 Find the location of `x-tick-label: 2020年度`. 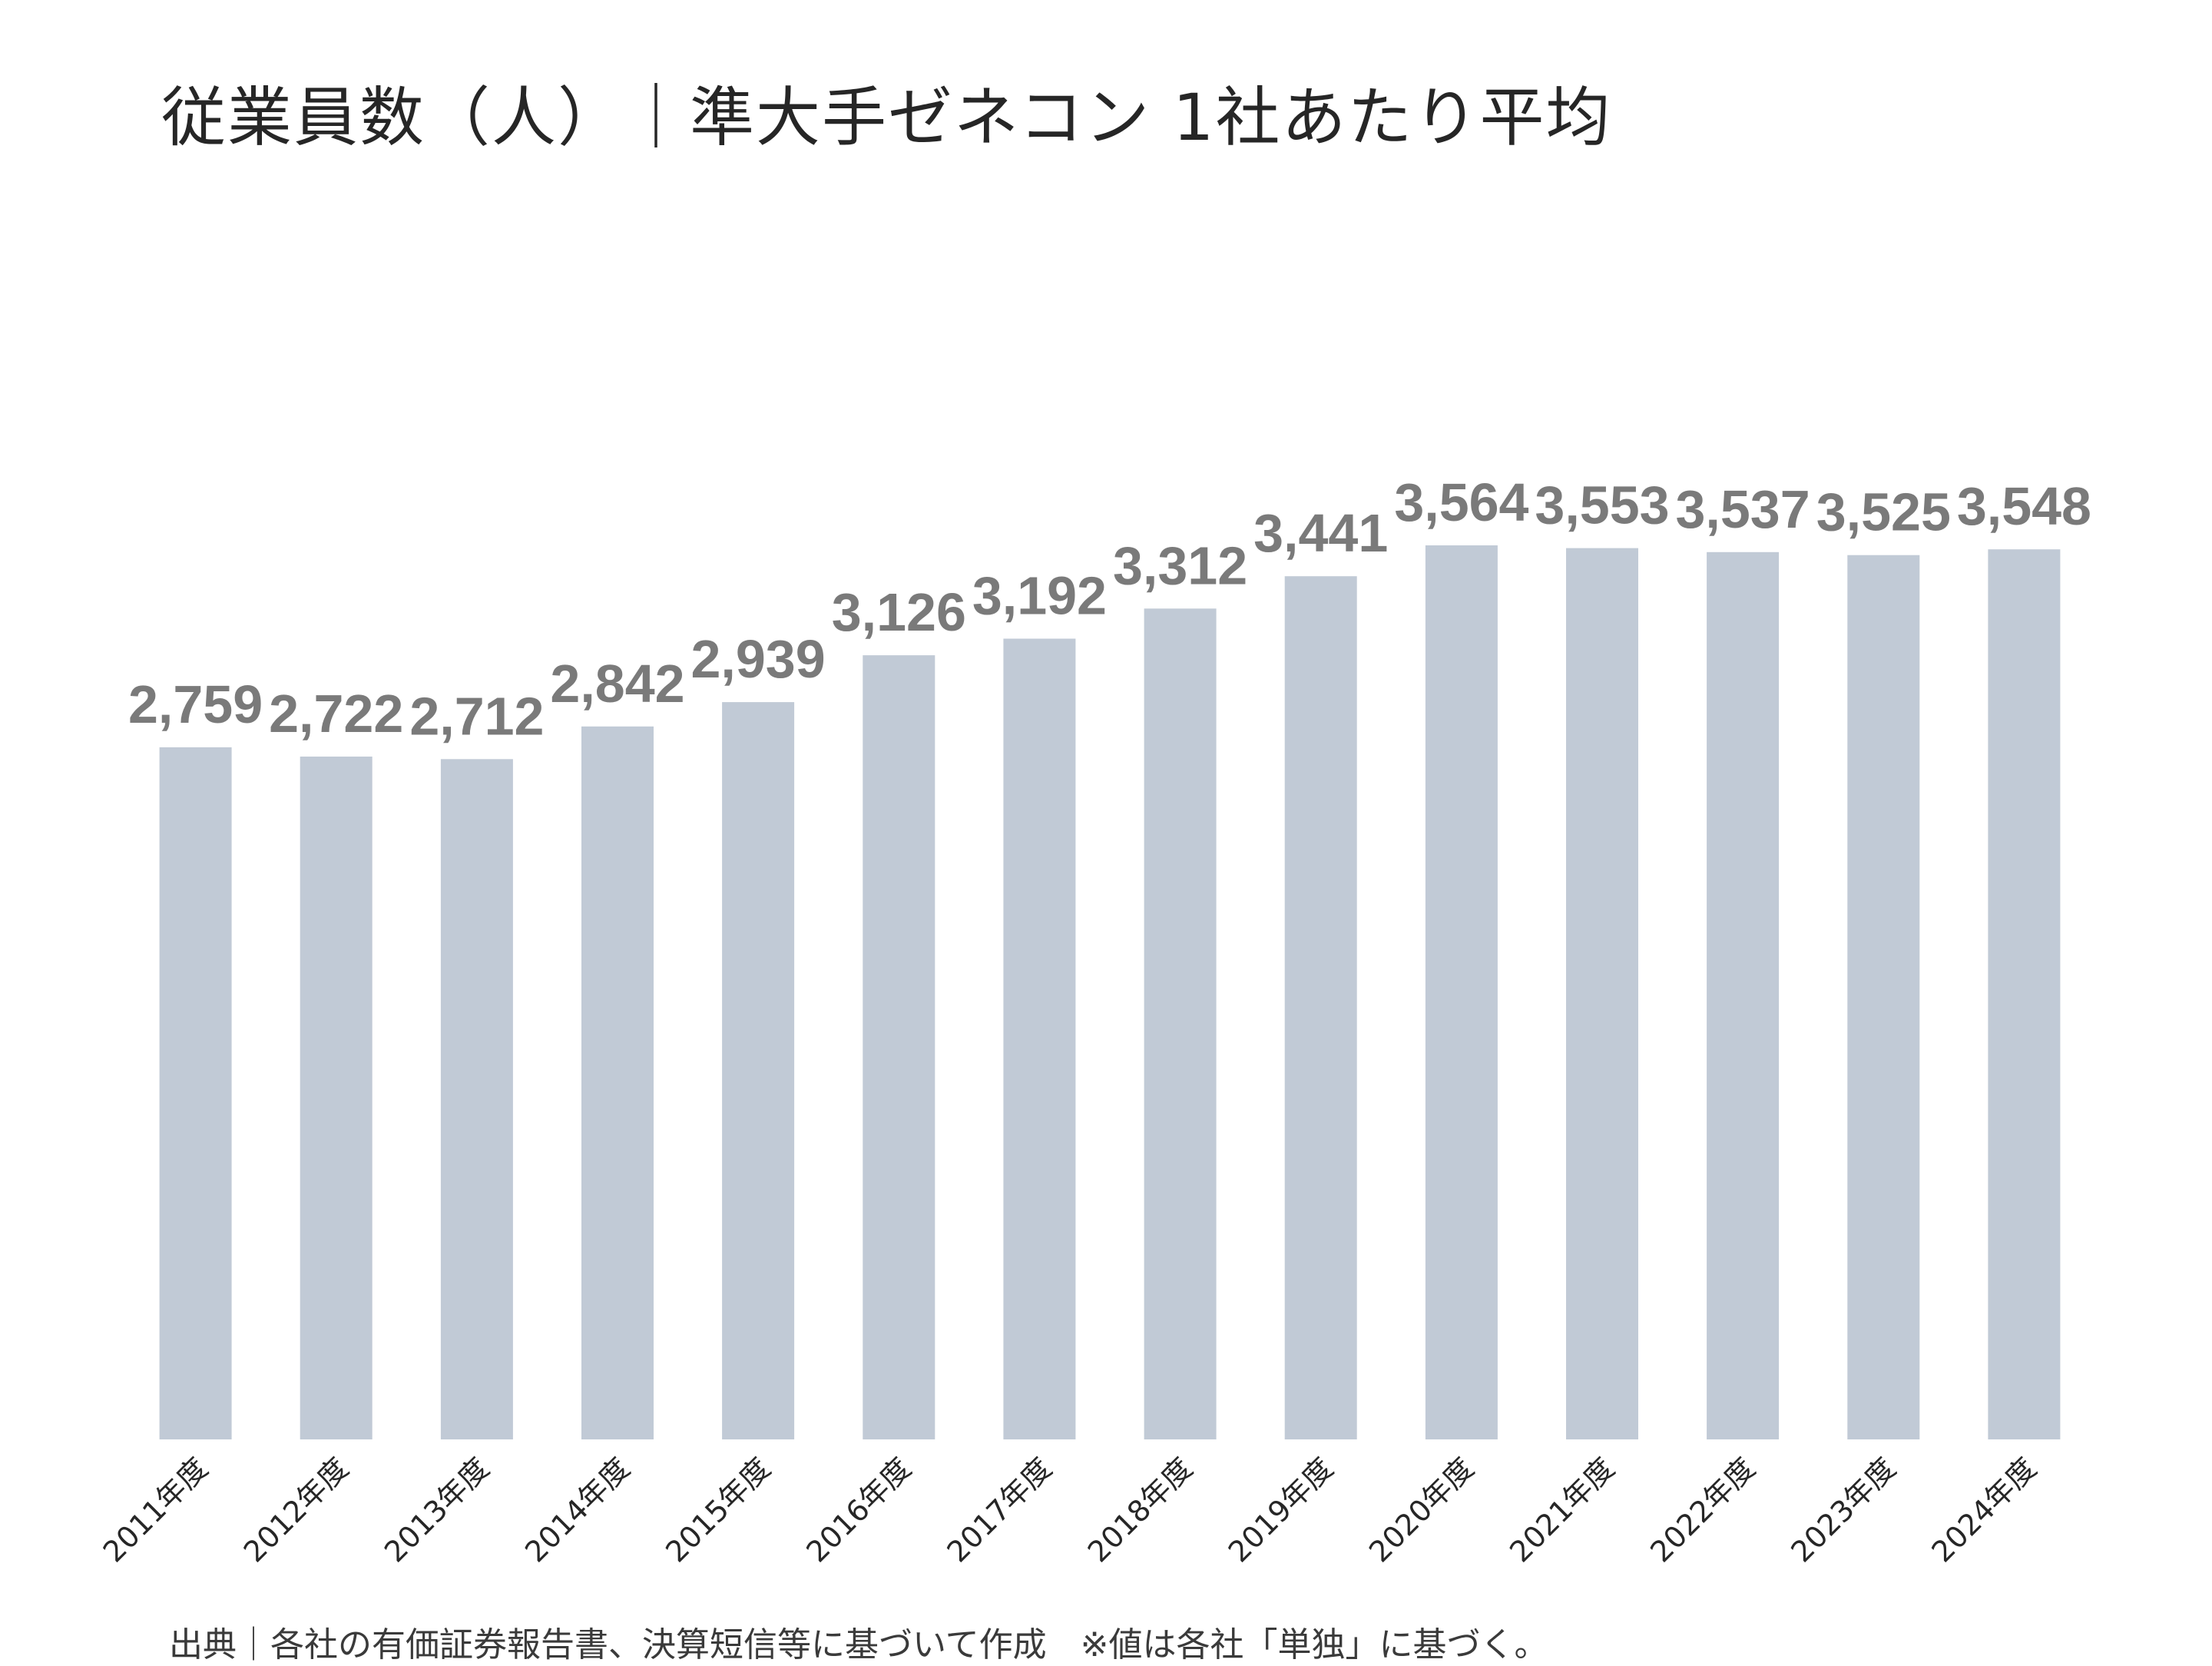

x-tick-label: 2020年度 is located at coordinates (1421, 1509).